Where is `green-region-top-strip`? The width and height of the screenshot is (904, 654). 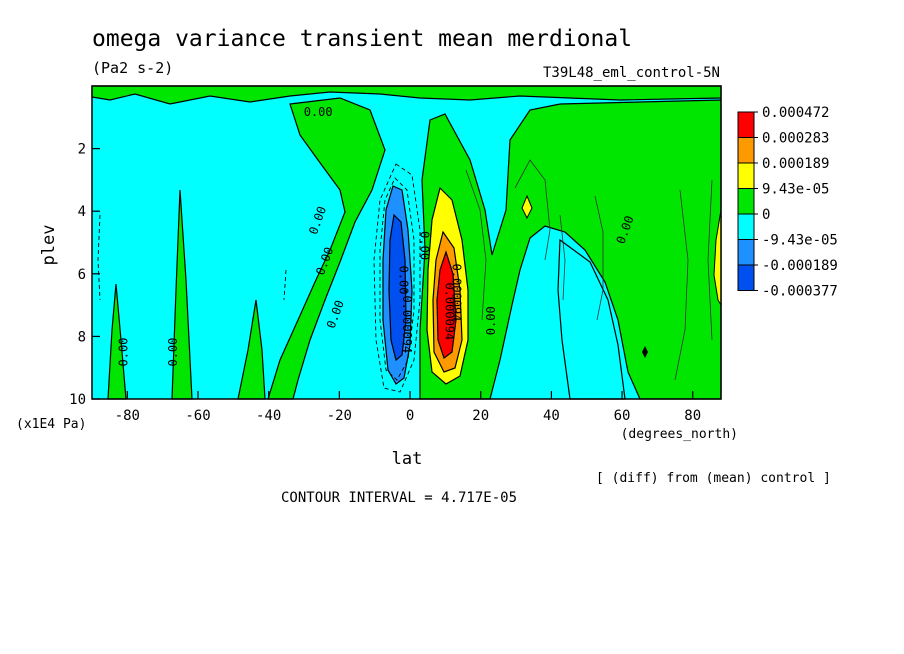 green-region-top-strip is located at coordinates (406, 95).